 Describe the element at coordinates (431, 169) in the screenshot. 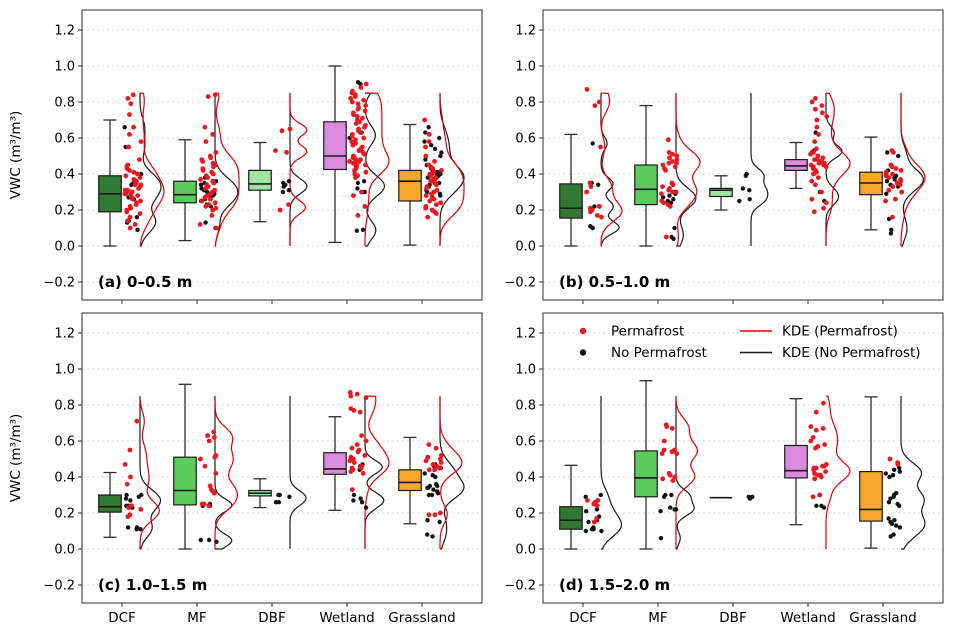

I see `group-a-Grassland` at that location.